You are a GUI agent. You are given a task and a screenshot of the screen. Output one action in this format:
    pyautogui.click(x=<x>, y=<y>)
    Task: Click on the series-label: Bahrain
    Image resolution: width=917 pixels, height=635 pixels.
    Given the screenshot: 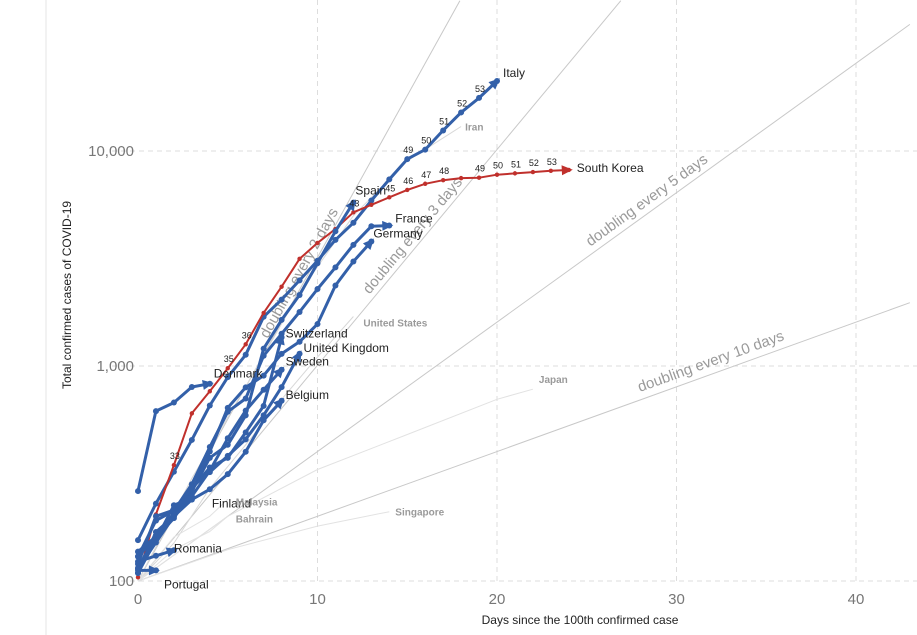 What is the action you would take?
    pyautogui.click(x=254, y=519)
    